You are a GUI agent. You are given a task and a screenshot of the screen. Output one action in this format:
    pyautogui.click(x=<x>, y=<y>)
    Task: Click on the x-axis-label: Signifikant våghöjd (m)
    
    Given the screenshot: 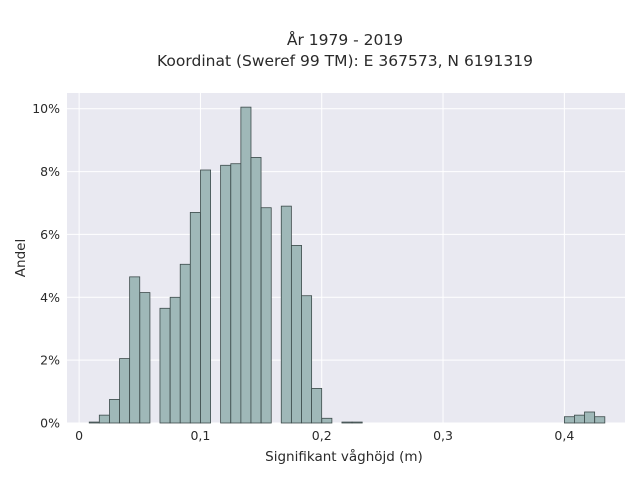 What is the action you would take?
    pyautogui.click(x=344, y=456)
    